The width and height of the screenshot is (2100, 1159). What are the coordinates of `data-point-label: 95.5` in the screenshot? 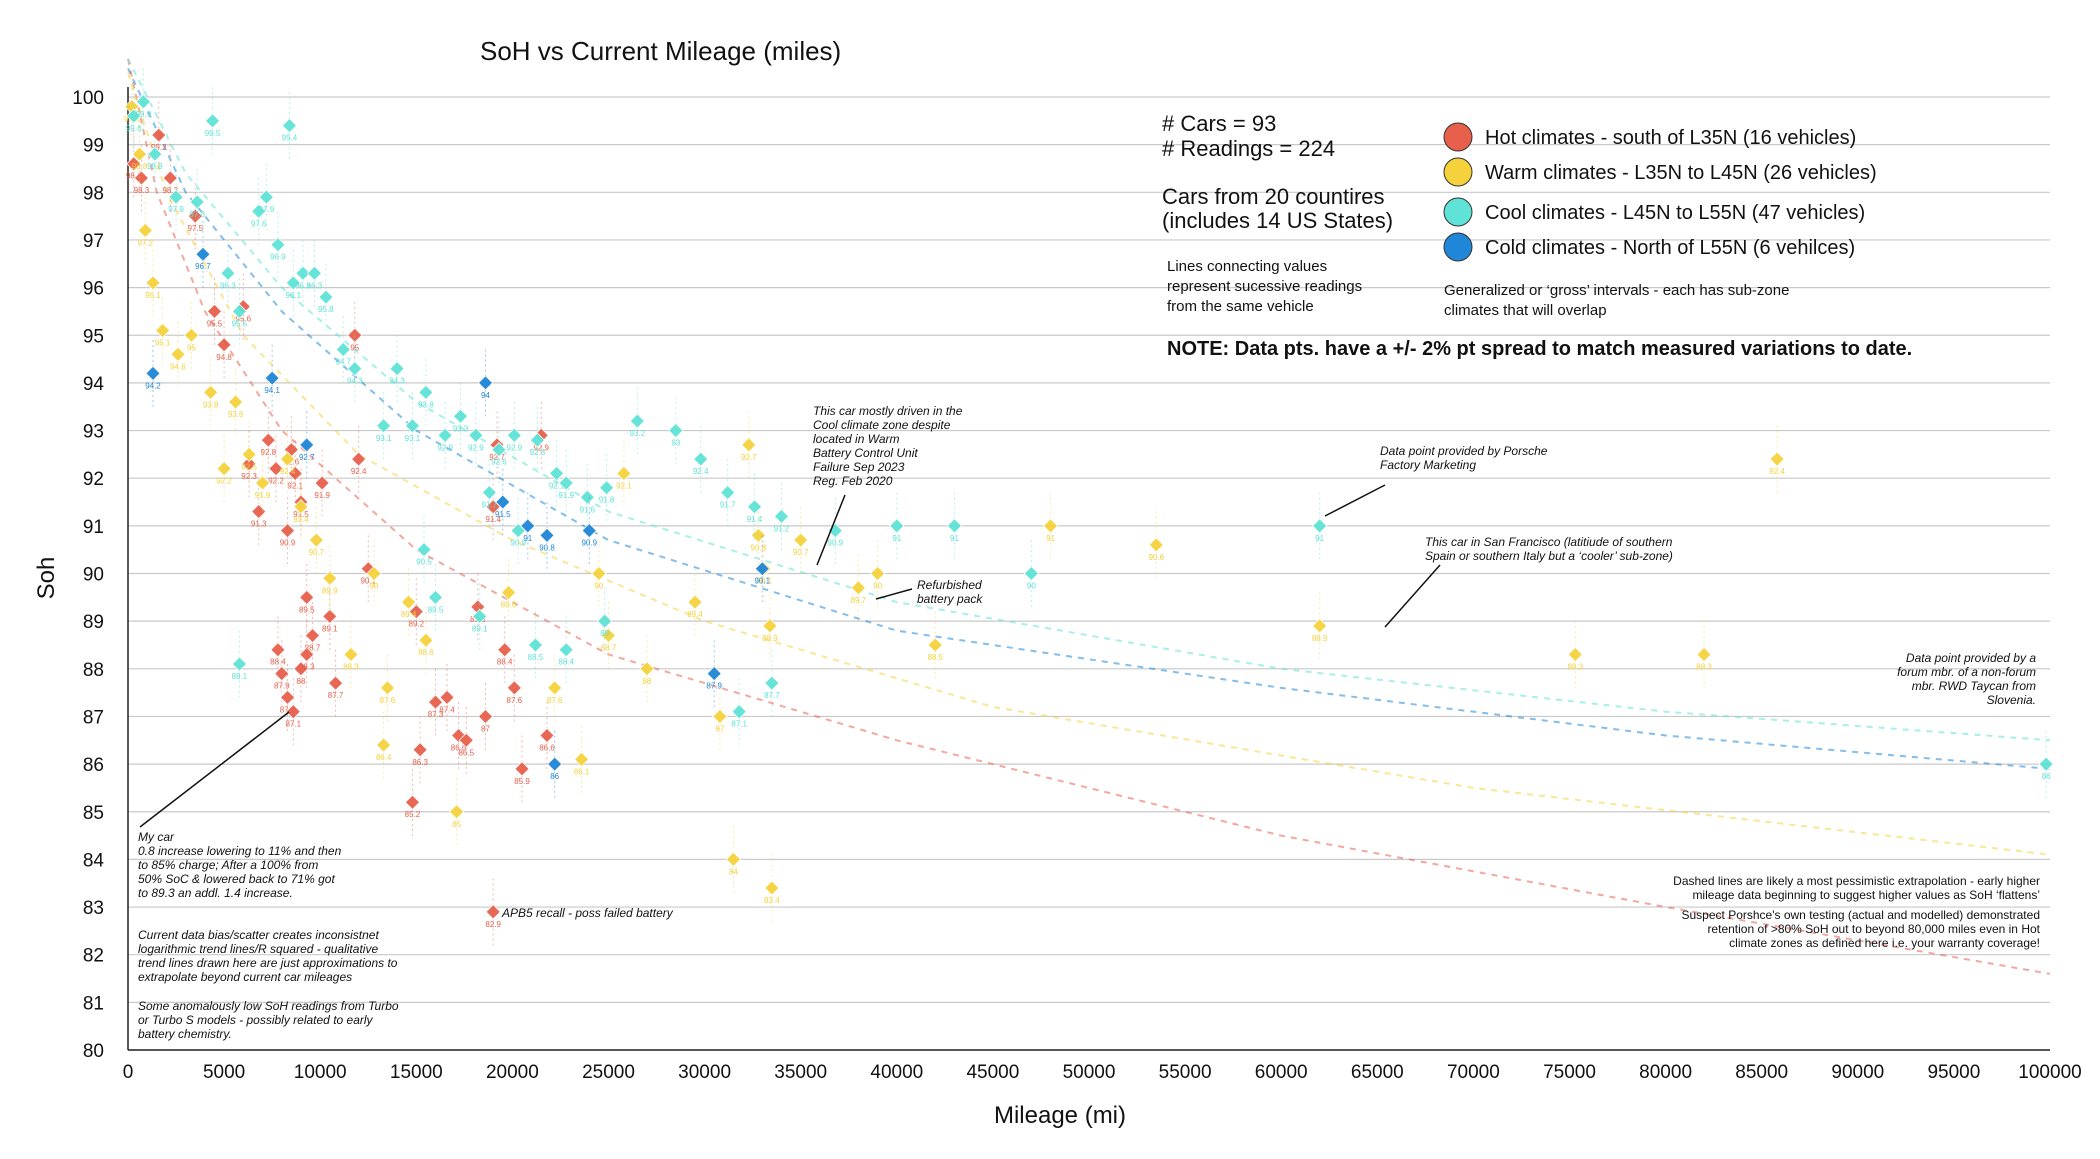 It's located at (240, 323).